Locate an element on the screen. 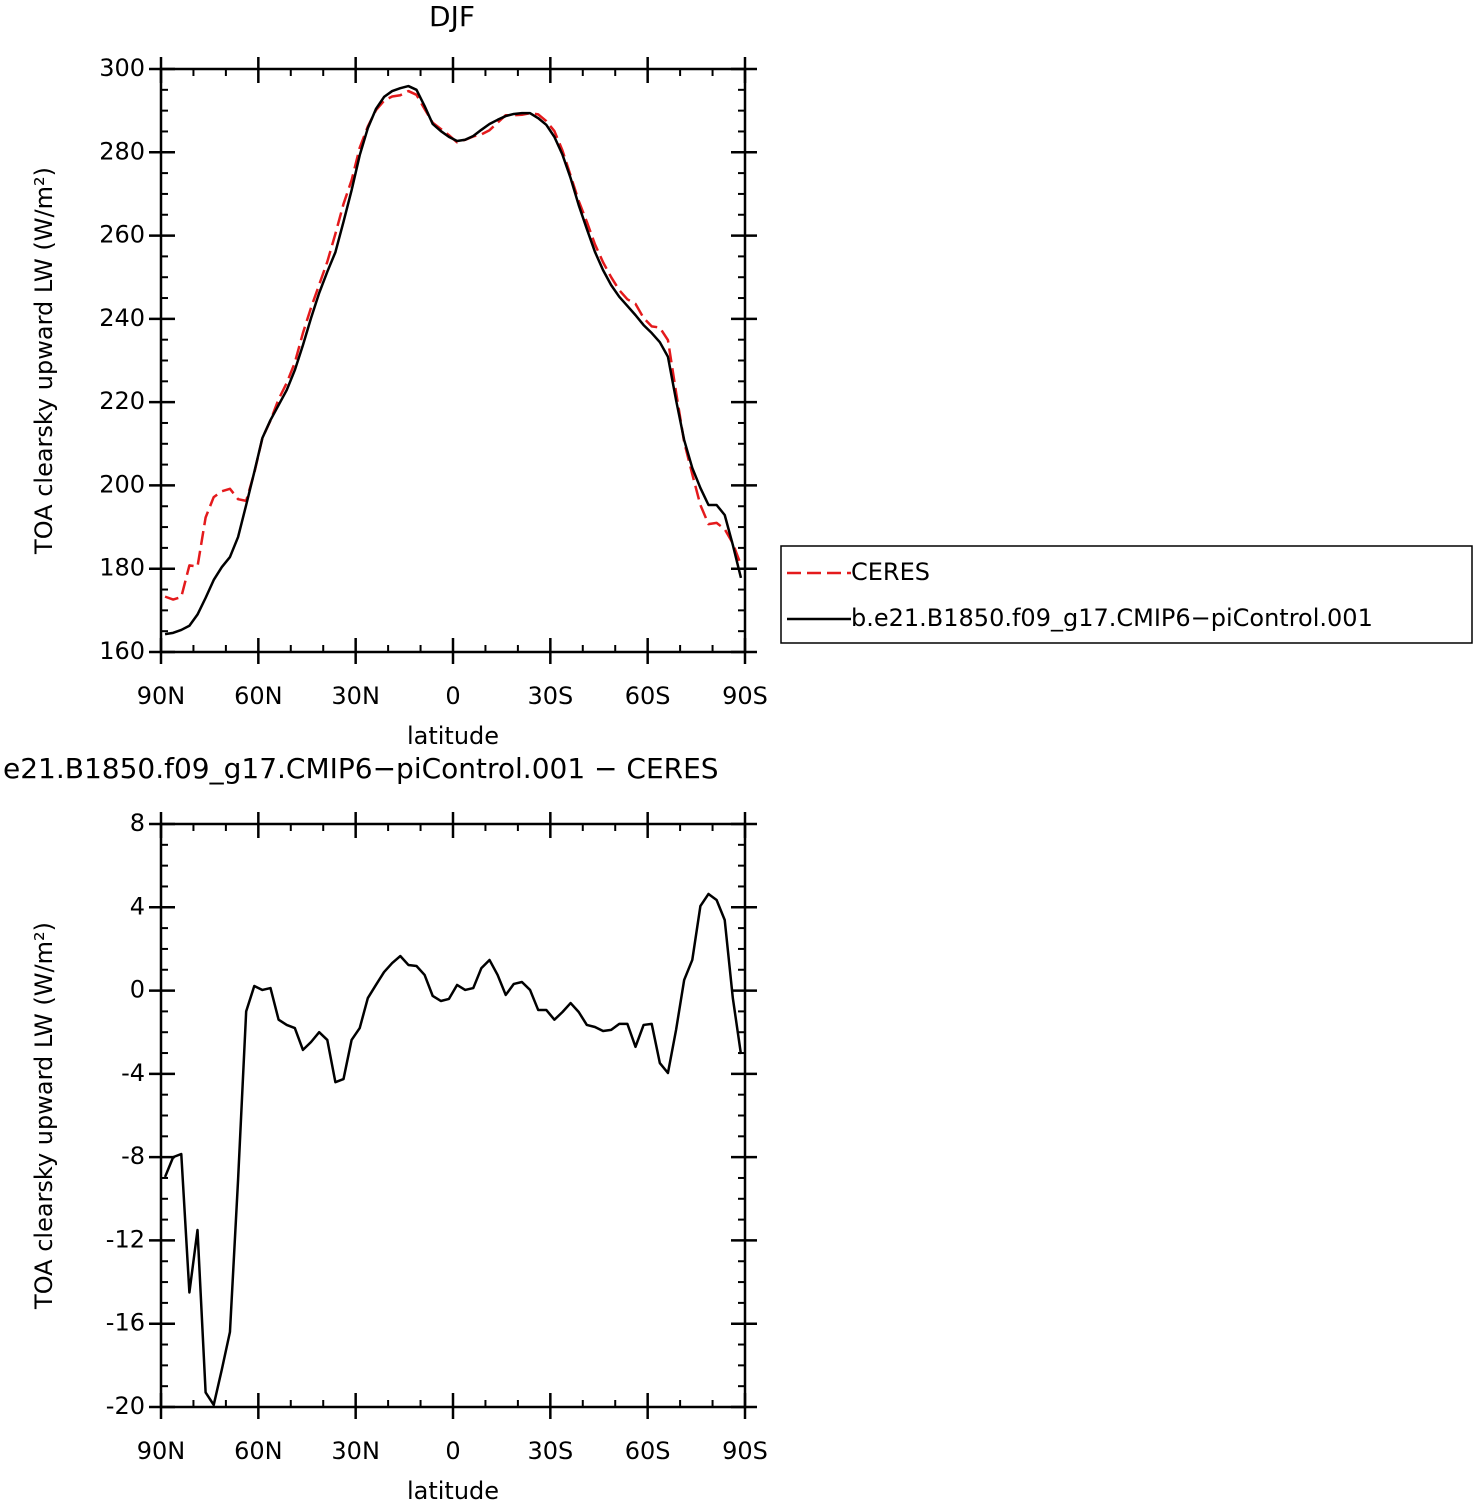  y-tick-label: -4 is located at coordinates (133, 1073).